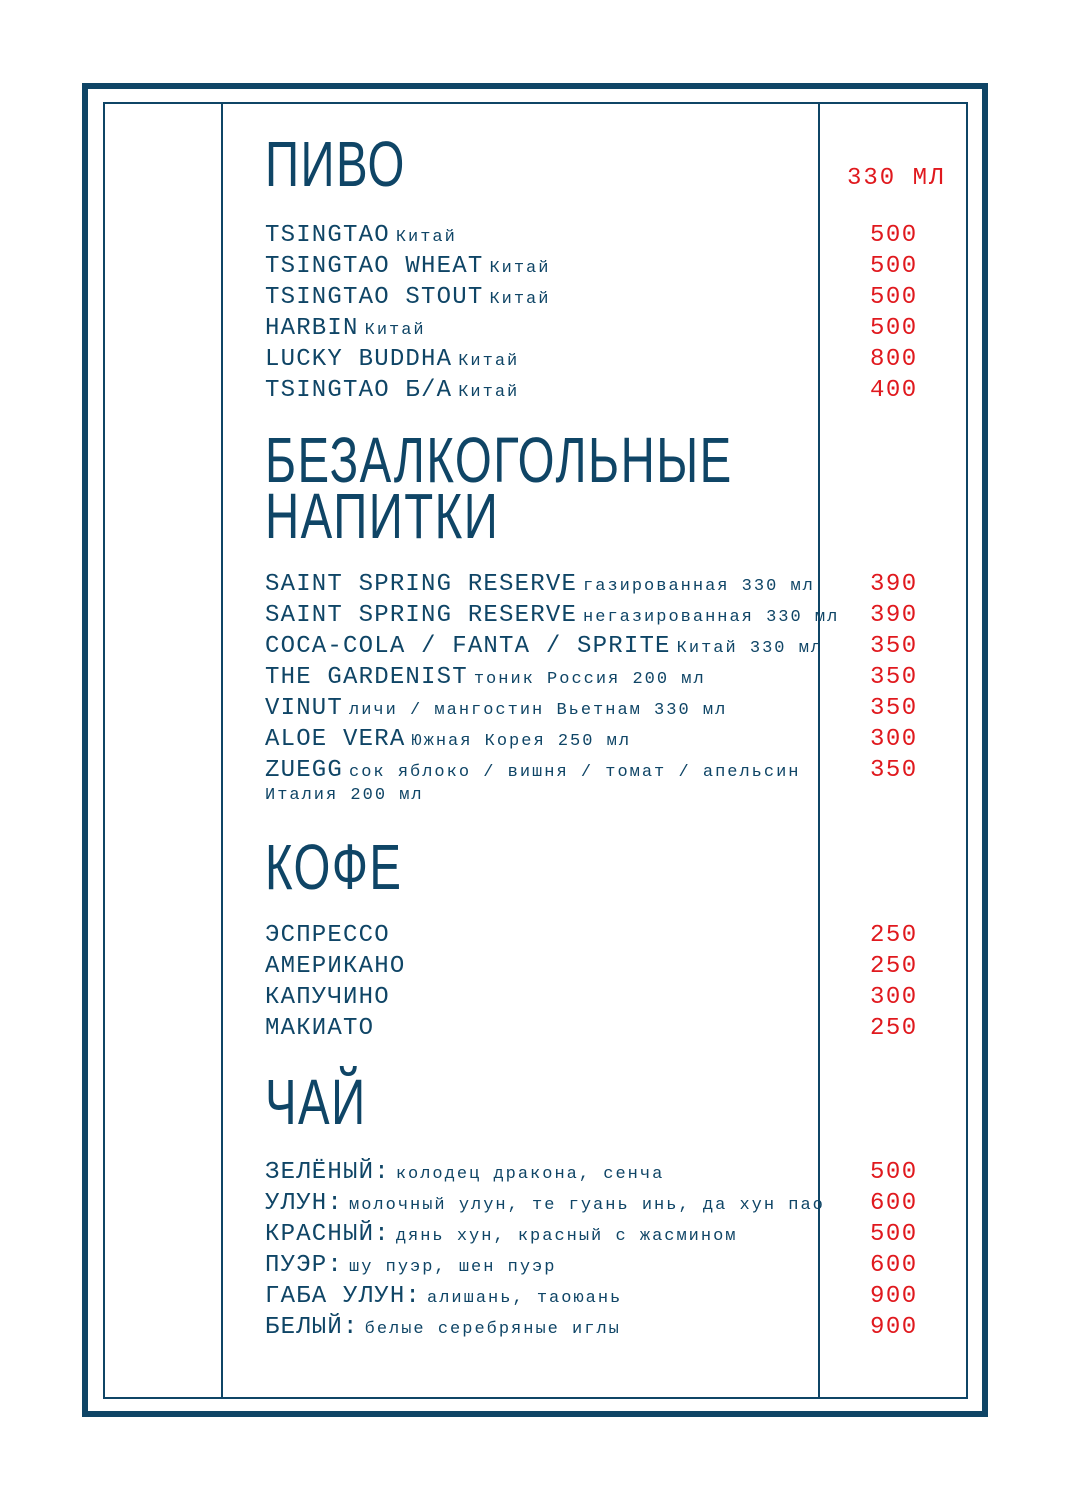 The height and width of the screenshot is (1500, 1069). Describe the element at coordinates (530, 1174) in the screenshot. I see `item-description: колодец дракона, сенча` at that location.